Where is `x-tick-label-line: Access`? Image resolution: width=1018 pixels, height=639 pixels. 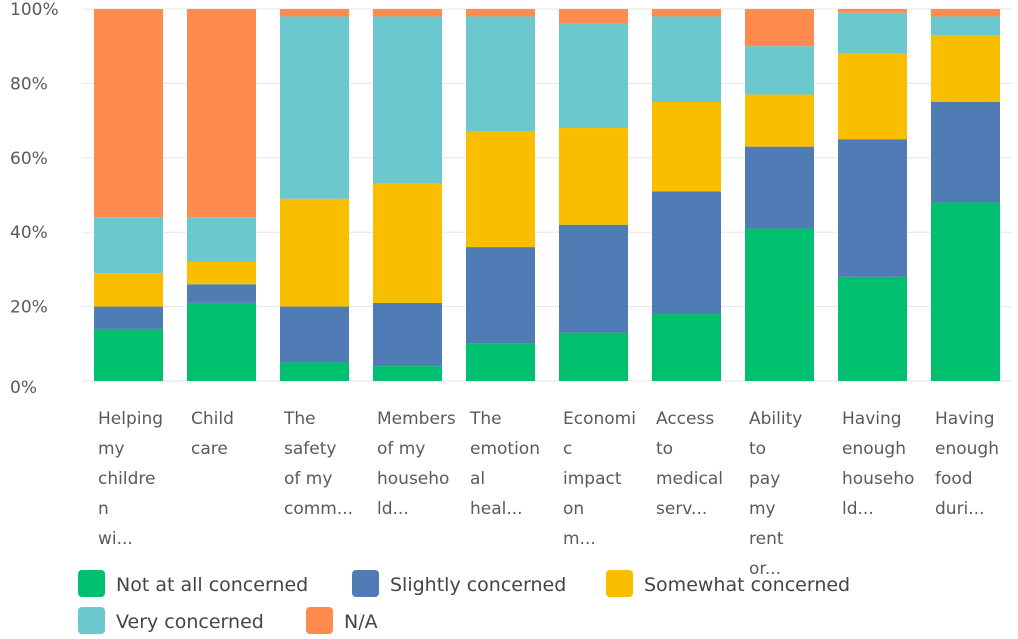 x-tick-label-line: Access is located at coordinates (685, 419).